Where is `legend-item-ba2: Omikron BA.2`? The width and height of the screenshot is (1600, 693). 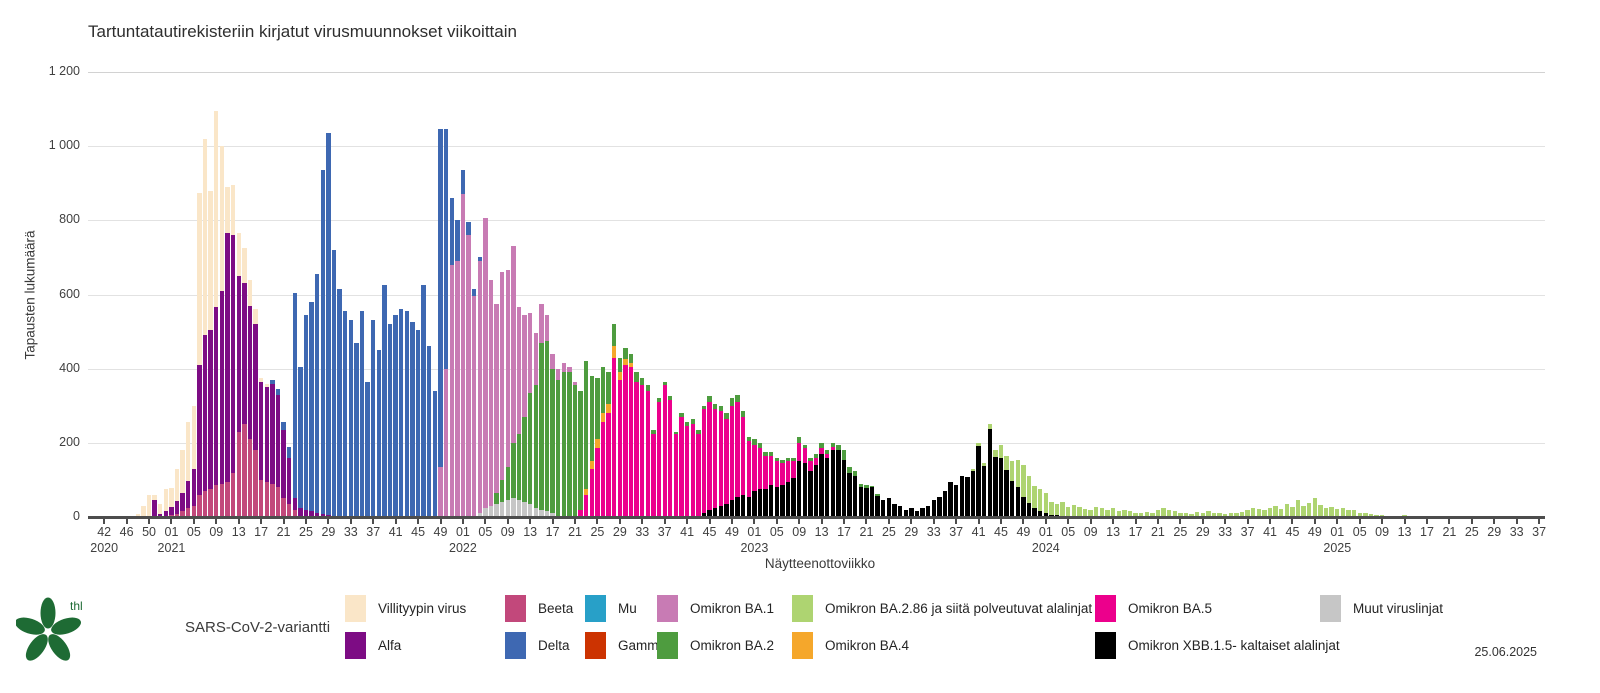 legend-item-ba2: Omikron BA.2 is located at coordinates (724, 645).